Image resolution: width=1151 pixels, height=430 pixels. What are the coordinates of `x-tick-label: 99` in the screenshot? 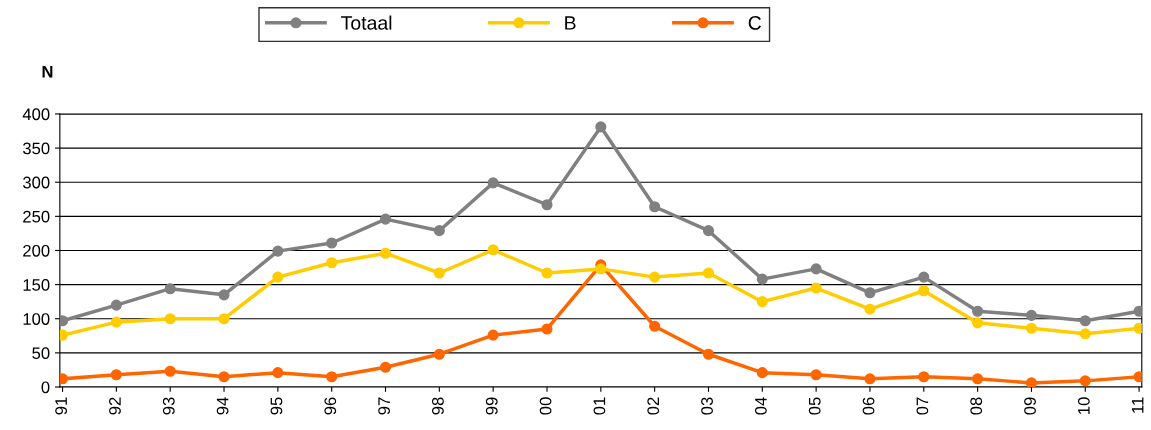 It's located at (491, 406).